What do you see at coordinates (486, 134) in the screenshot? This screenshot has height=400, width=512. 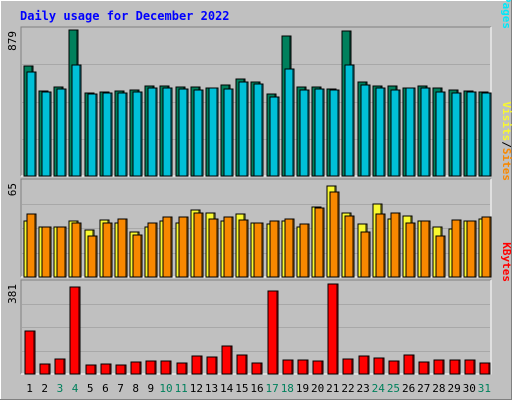 I see `bar-files-31-outline` at bounding box center [486, 134].